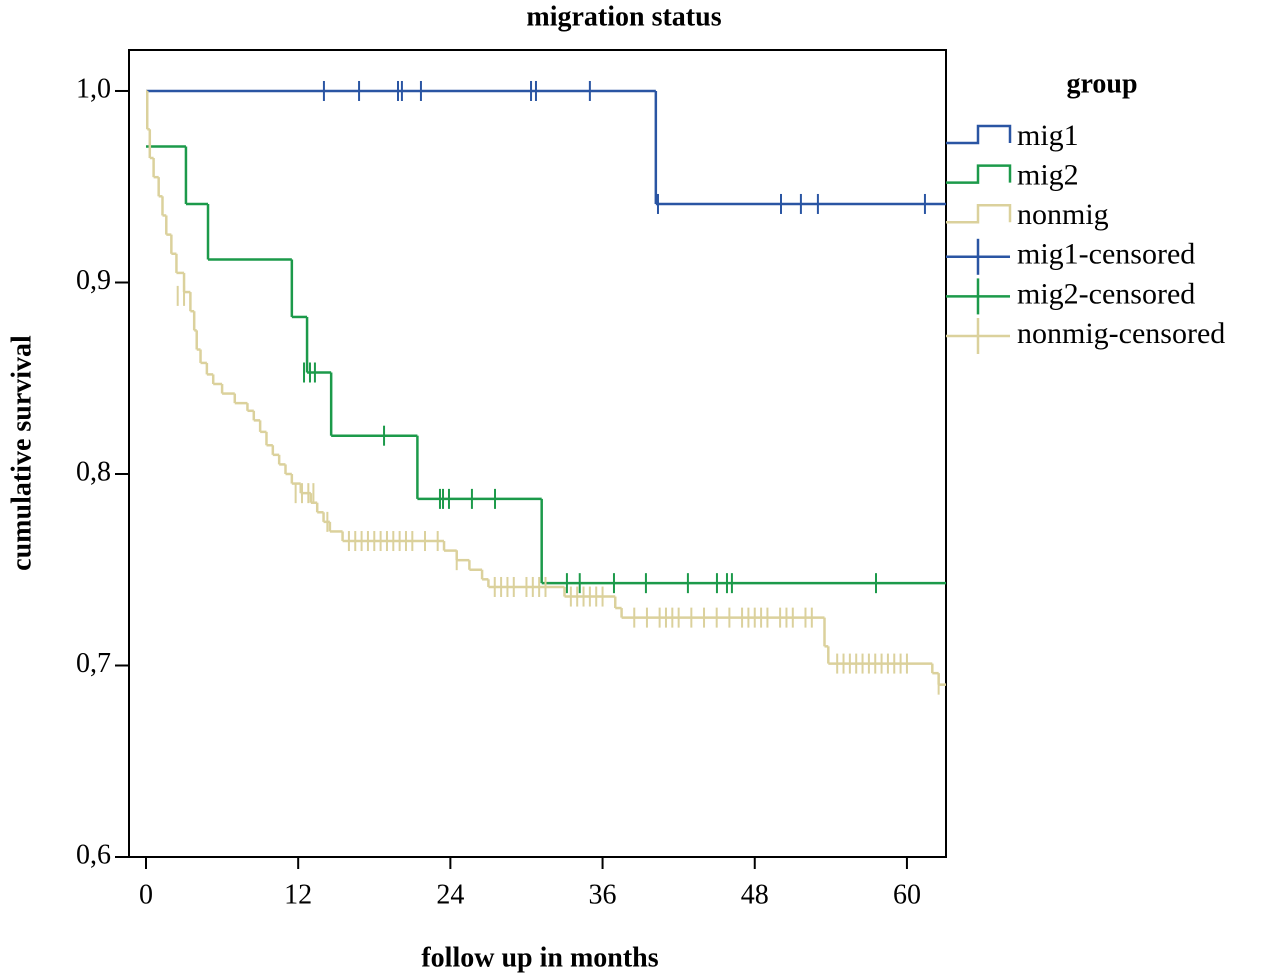 Image resolution: width=1275 pixels, height=979 pixels. I want to click on x-axis-label: follow up in months, so click(539, 957).